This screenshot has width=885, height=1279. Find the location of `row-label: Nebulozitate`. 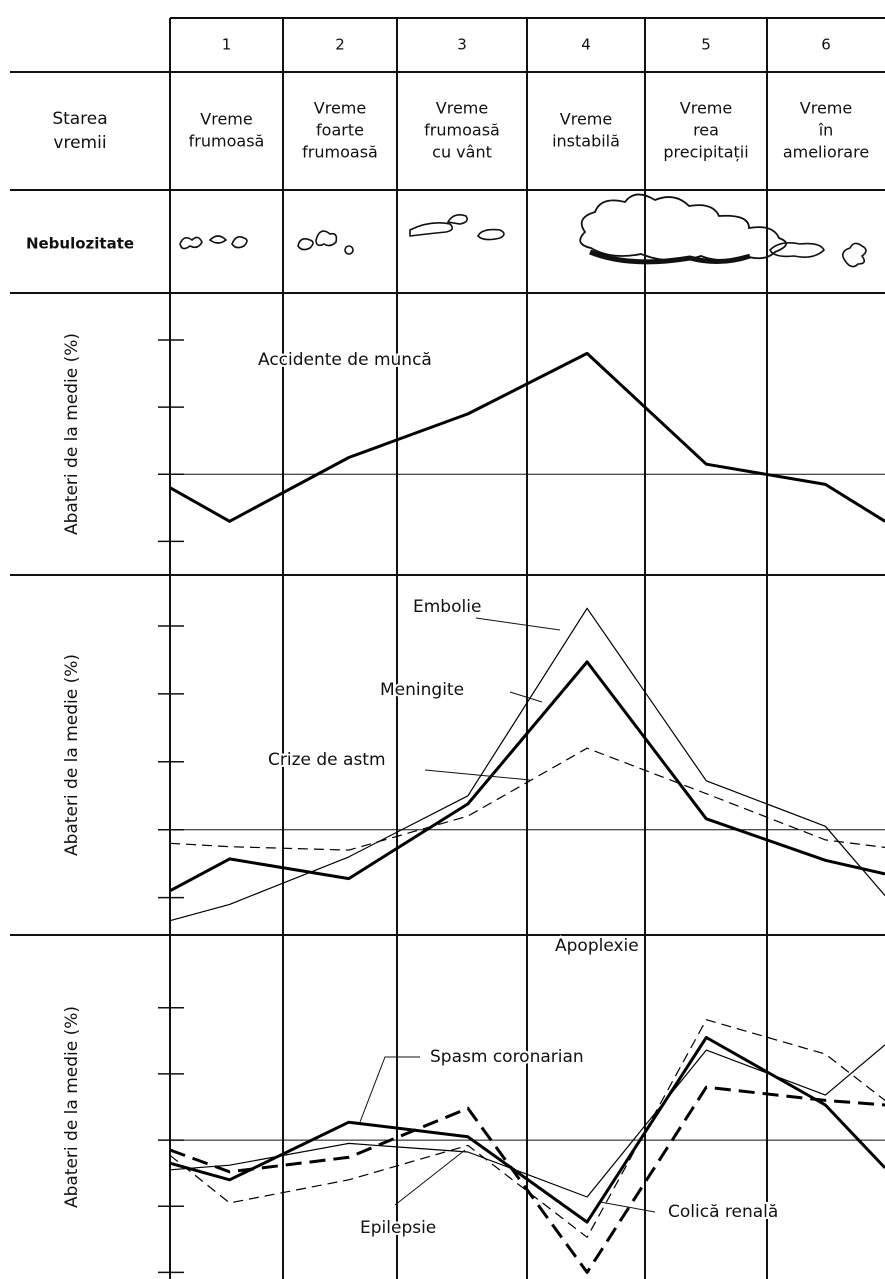

row-label: Nebulozitate is located at coordinates (80, 244).